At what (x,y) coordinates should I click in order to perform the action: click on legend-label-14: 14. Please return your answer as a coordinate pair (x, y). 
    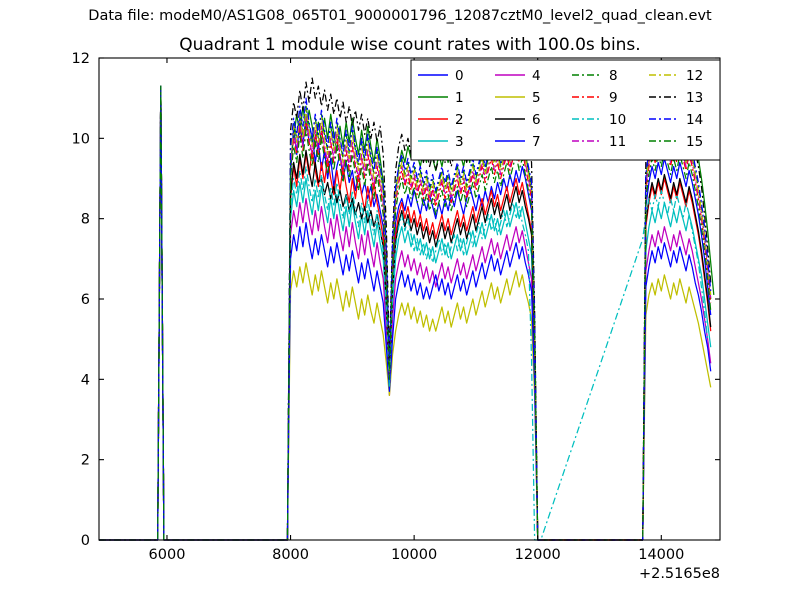
    Looking at the image, I should click on (694, 120).